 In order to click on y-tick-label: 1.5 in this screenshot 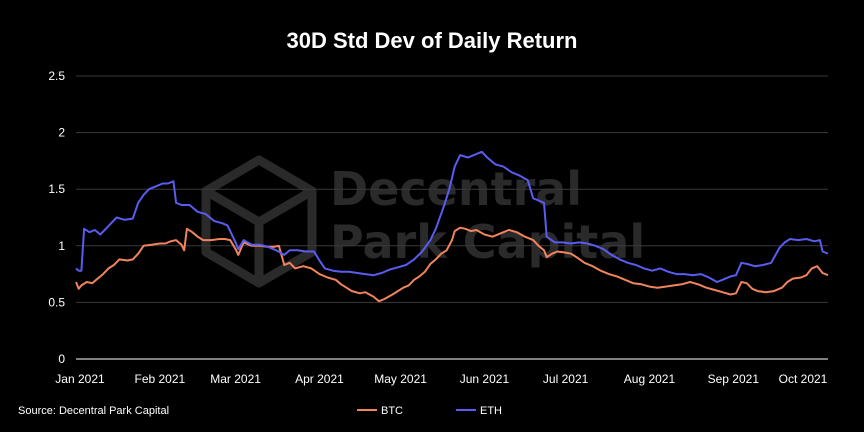, I will do `click(56, 189)`.